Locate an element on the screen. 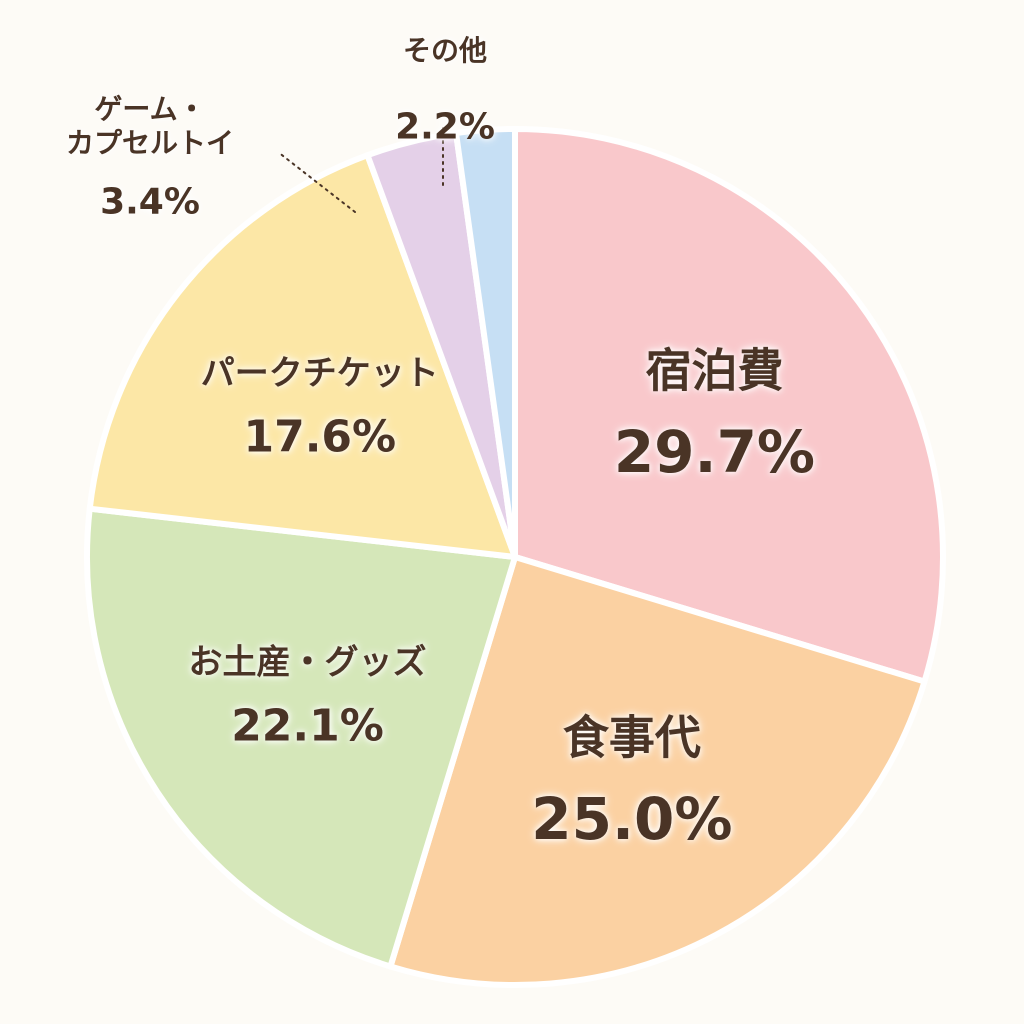 This screenshot has height=1024, width=1024. value-label: 25.0% is located at coordinates (632, 819).